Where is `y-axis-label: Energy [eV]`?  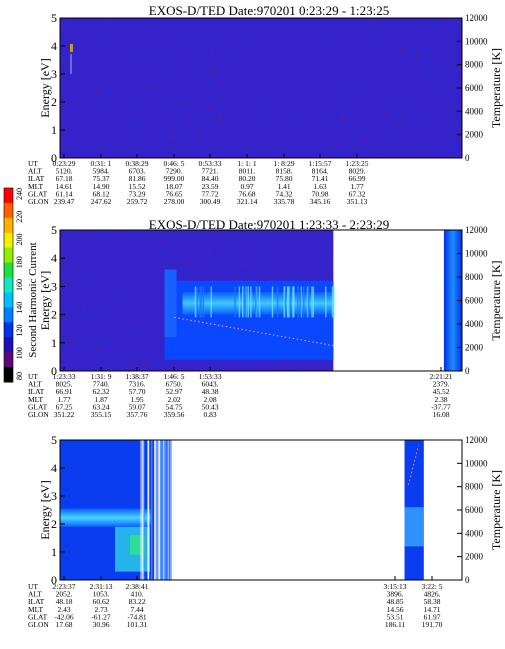
y-axis-label: Energy [eV] is located at coordinates (45, 509).